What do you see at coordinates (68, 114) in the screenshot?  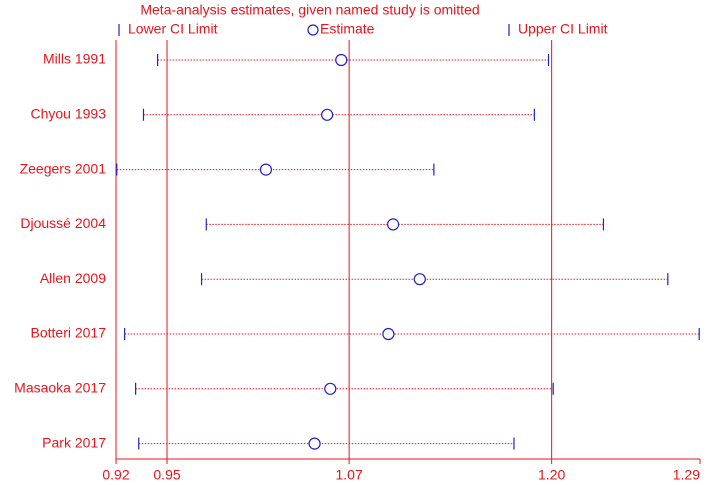 I see `y-tick-label: Chyou 1993` at bounding box center [68, 114].